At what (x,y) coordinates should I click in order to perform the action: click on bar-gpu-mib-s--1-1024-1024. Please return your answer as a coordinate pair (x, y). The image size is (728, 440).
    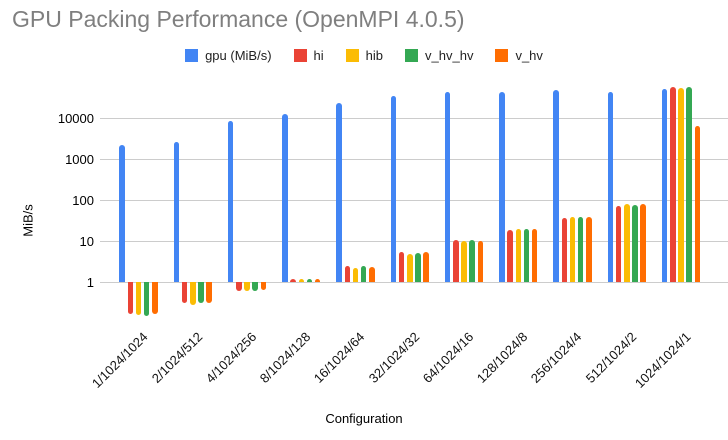
    Looking at the image, I should click on (122, 213).